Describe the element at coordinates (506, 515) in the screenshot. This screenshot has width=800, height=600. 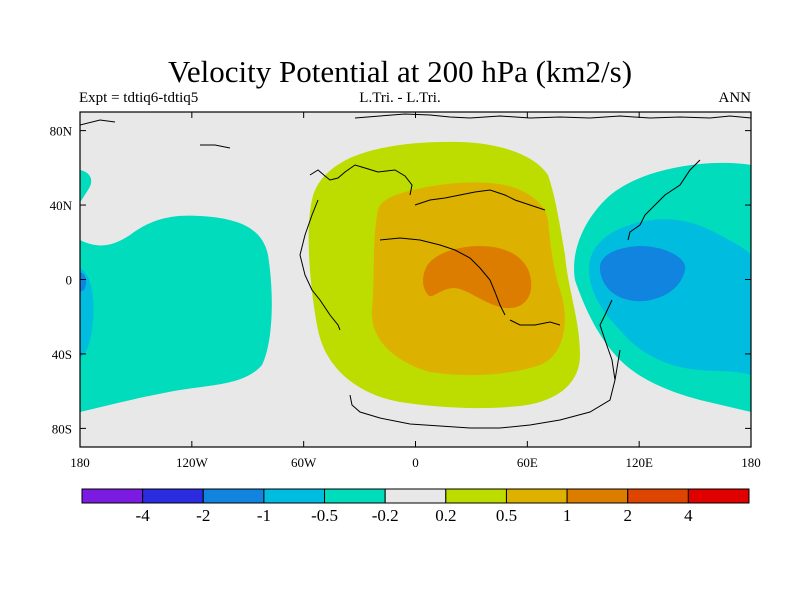
I see `colorbar-level-label: 0.5` at that location.